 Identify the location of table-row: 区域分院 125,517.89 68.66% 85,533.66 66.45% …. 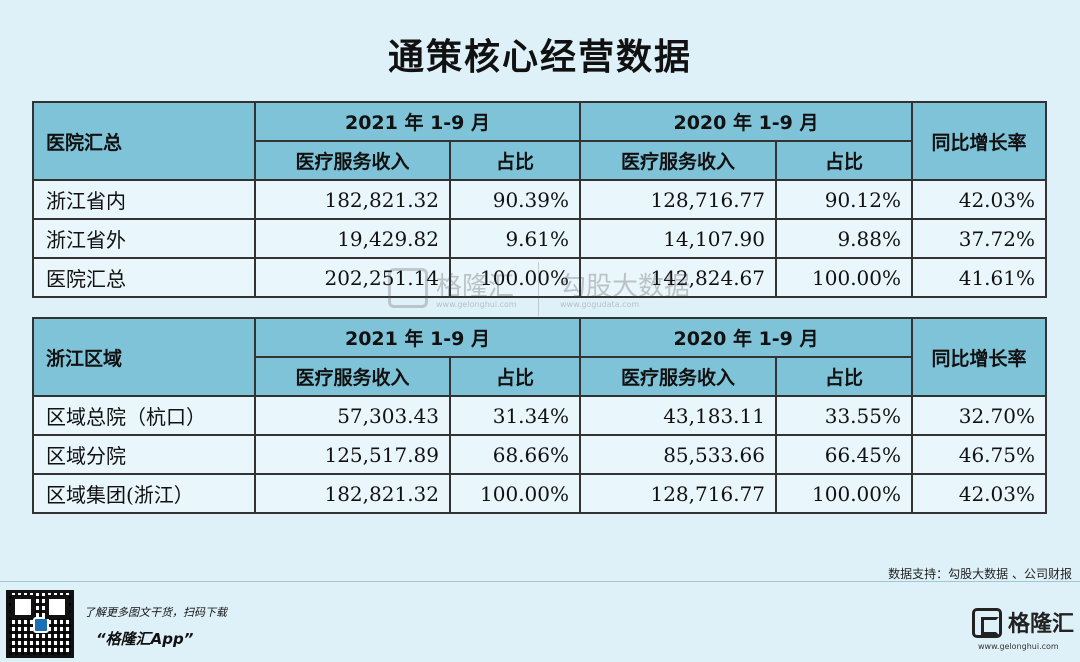
(539, 454).